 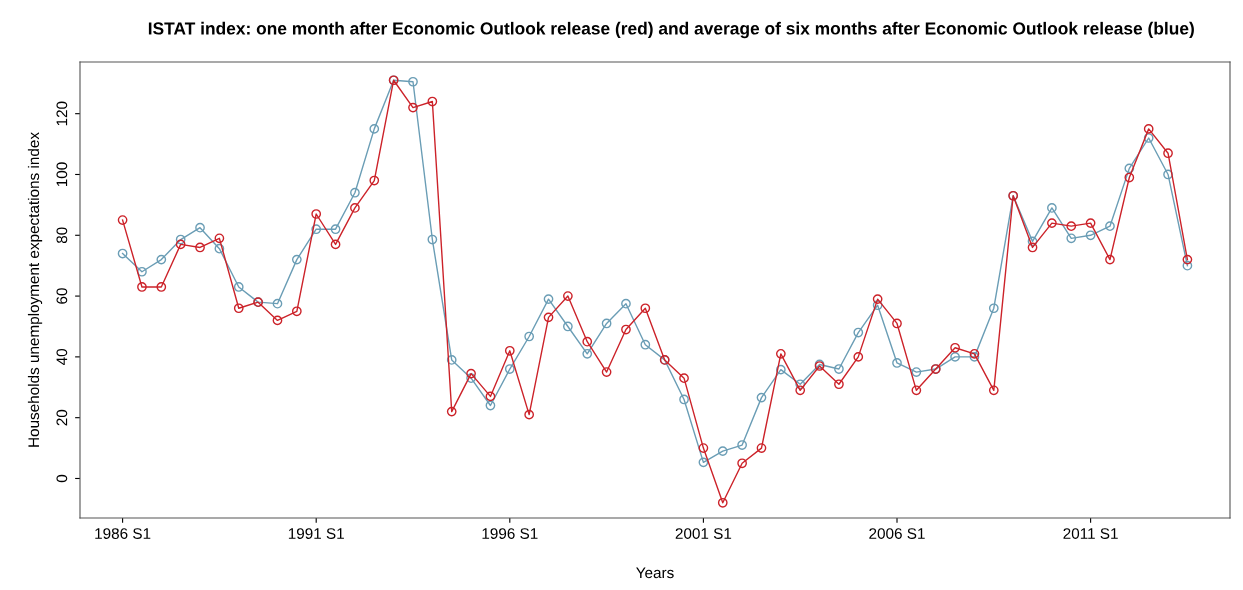 What do you see at coordinates (123, 533) in the screenshot?
I see `x-tick-label: 1986 S1` at bounding box center [123, 533].